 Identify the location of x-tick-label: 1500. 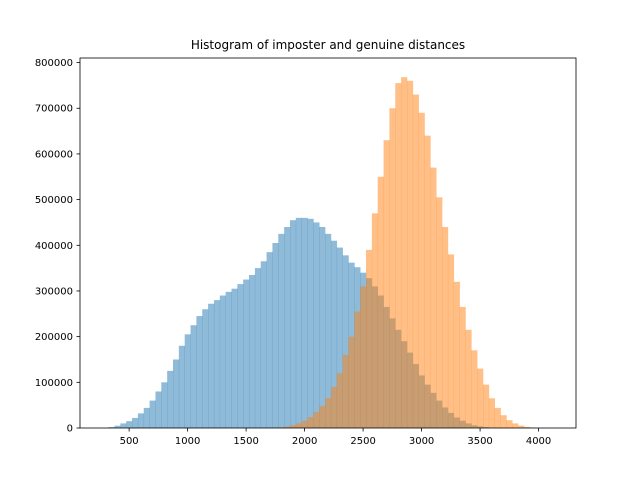
(245, 441).